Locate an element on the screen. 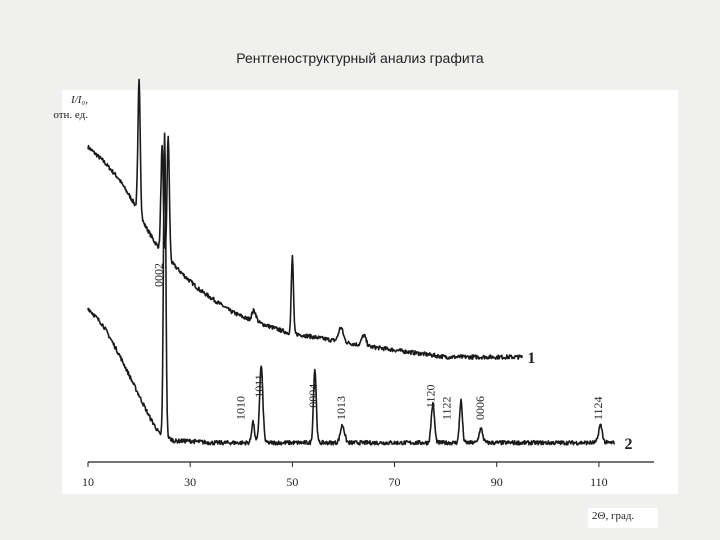 This screenshot has width=720, height=540. peak-label: 1010 is located at coordinates (240, 408).